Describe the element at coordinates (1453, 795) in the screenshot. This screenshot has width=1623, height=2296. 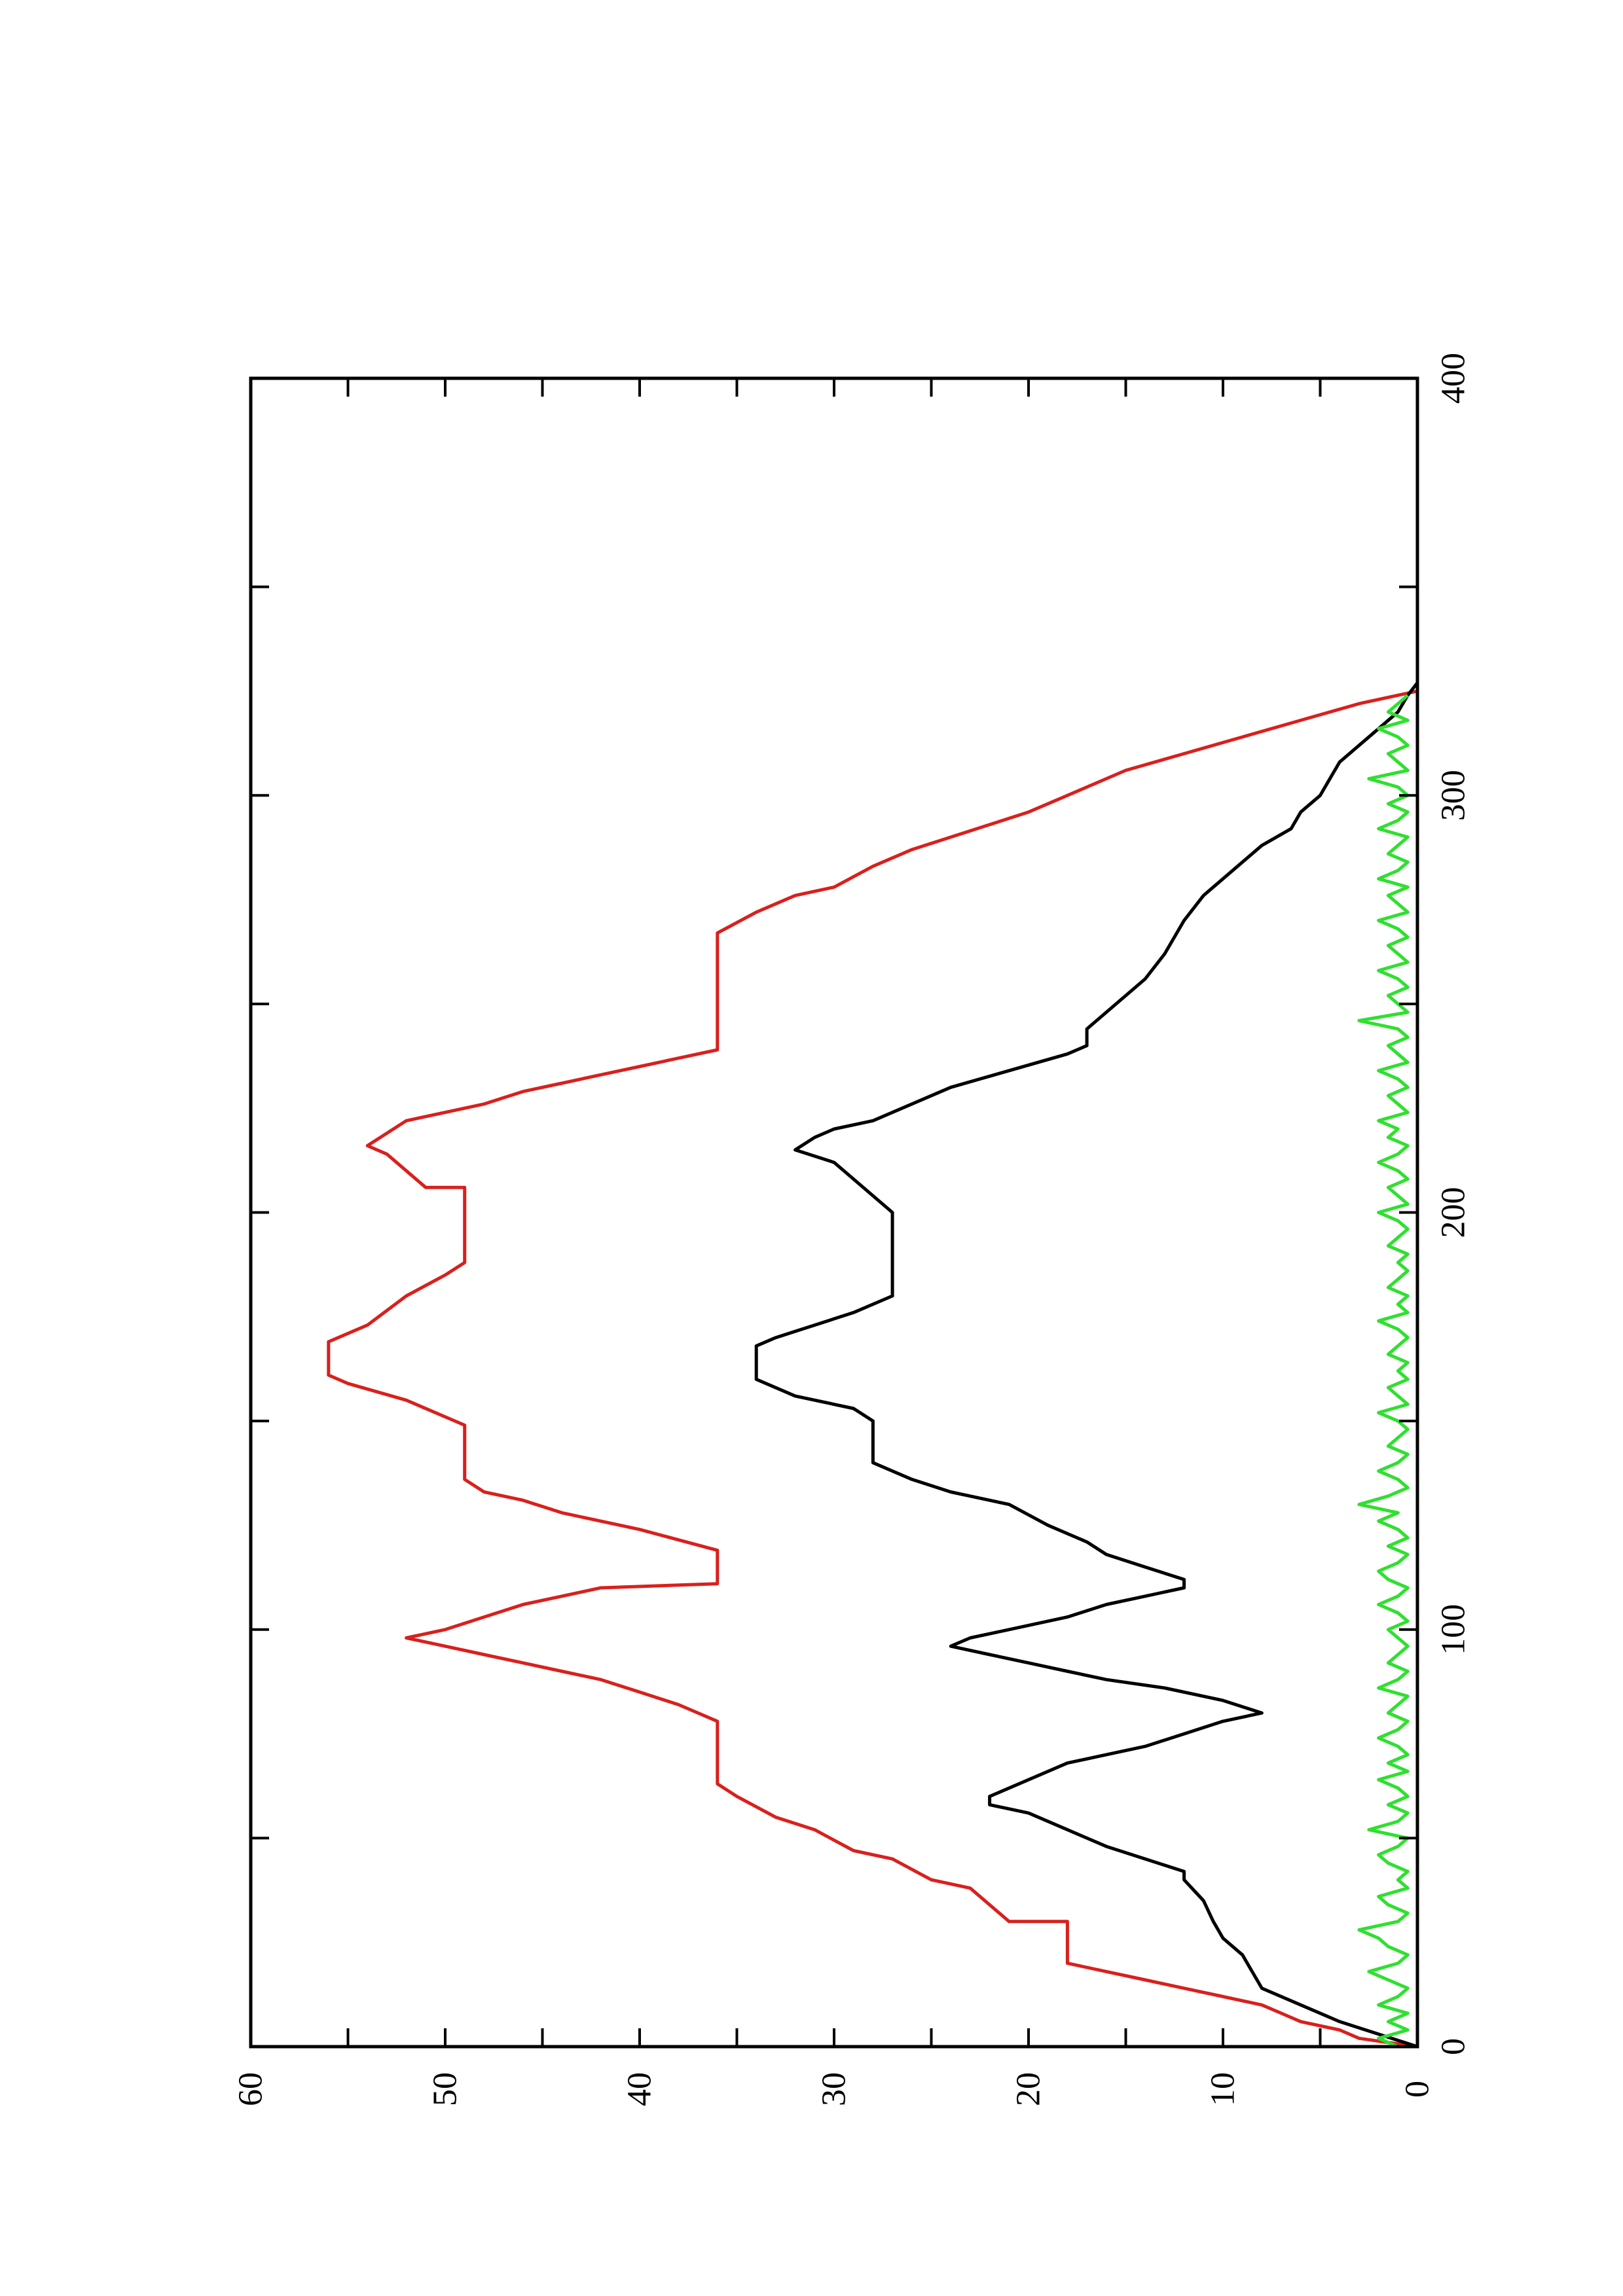
I see `x-tick-label: 300` at that location.